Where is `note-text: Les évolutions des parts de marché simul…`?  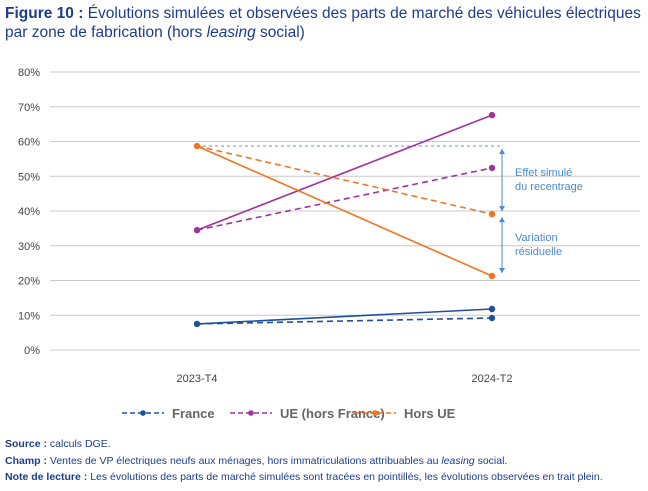
note-text: Les évolutions des parts de marché simul… is located at coordinates (345, 477).